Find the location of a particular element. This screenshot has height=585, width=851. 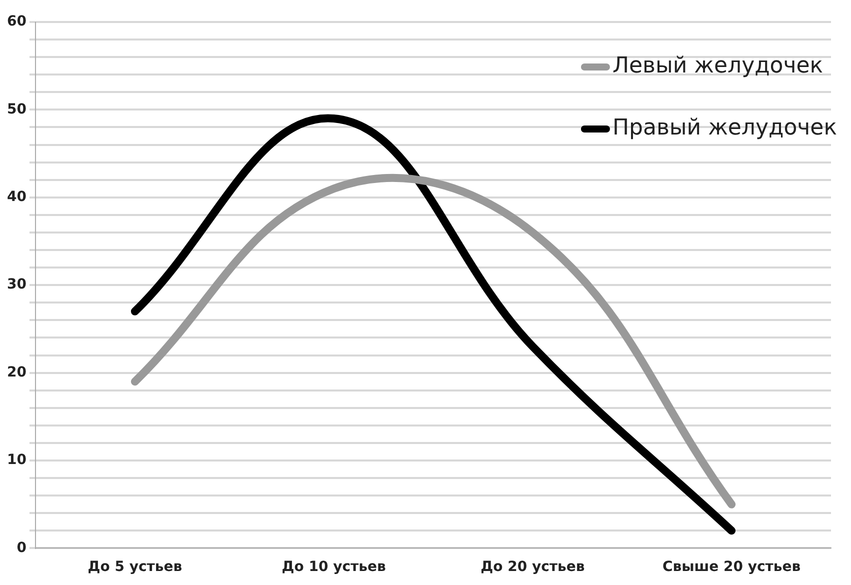

y-tick-label: 20 is located at coordinates (17, 372).